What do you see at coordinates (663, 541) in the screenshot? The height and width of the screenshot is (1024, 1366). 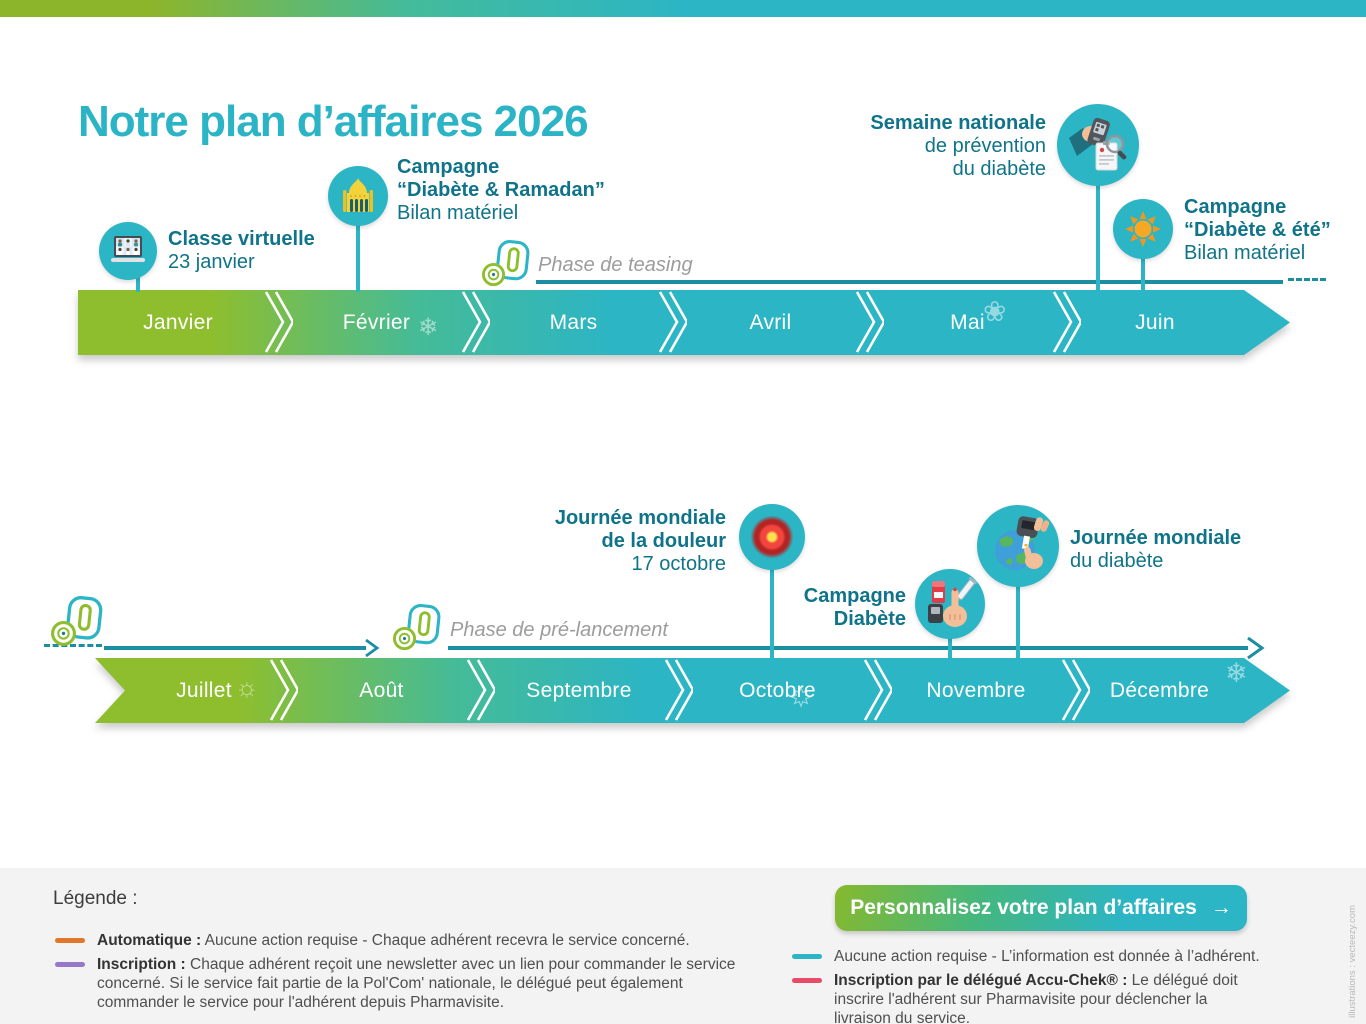 I see `event-line: de la douleur` at bounding box center [663, 541].